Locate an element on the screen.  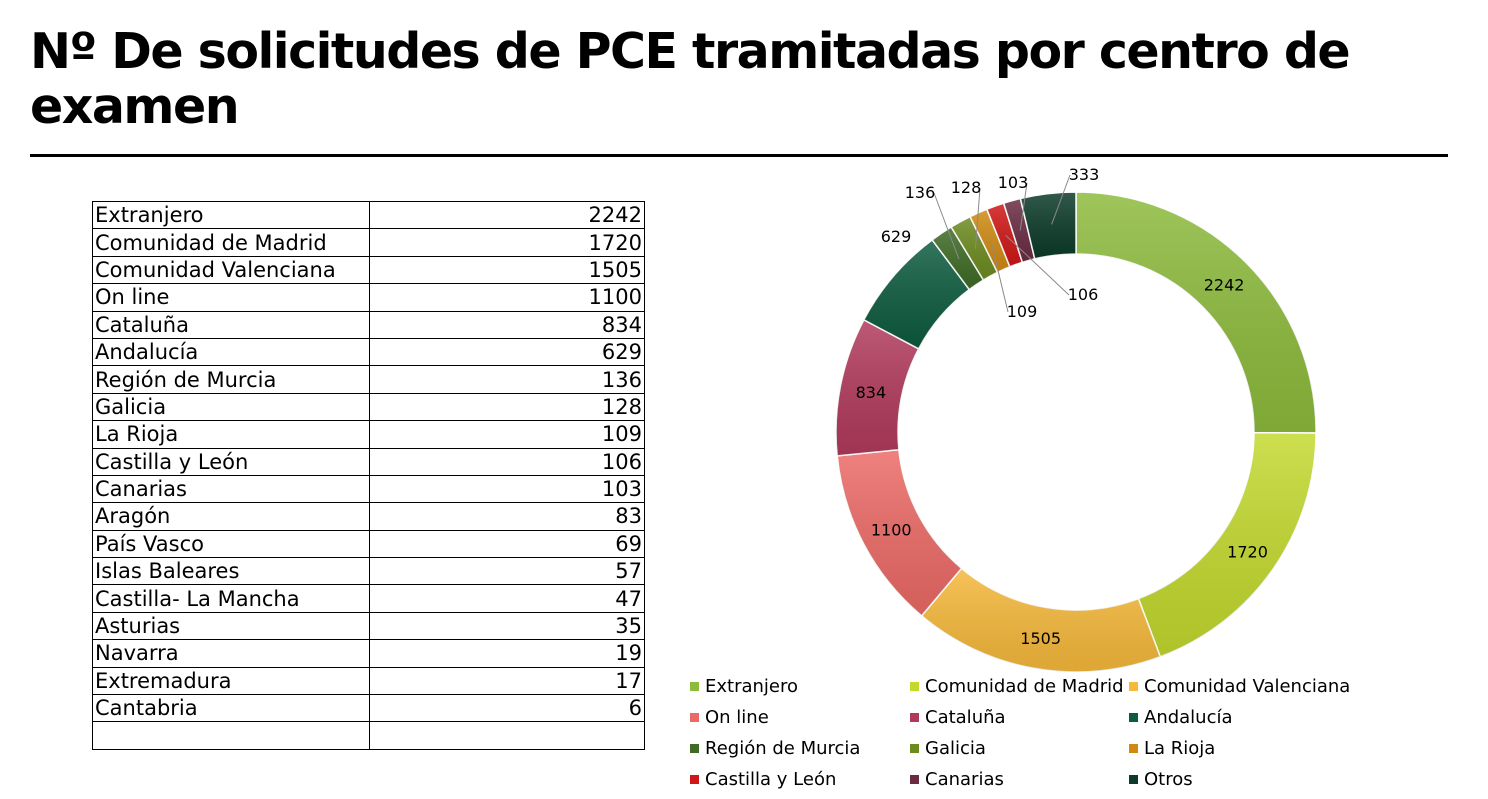
data-label: 1505 is located at coordinates (1040, 638).